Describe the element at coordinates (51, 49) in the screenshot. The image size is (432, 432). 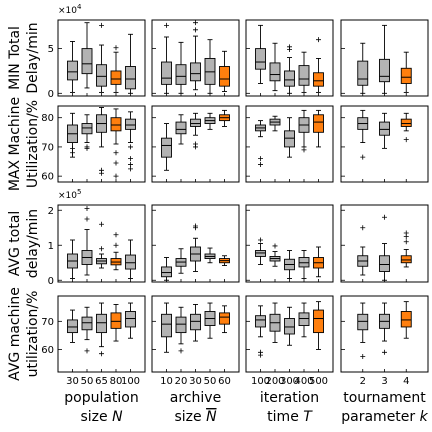
I see `ytick-label: 5` at that location.